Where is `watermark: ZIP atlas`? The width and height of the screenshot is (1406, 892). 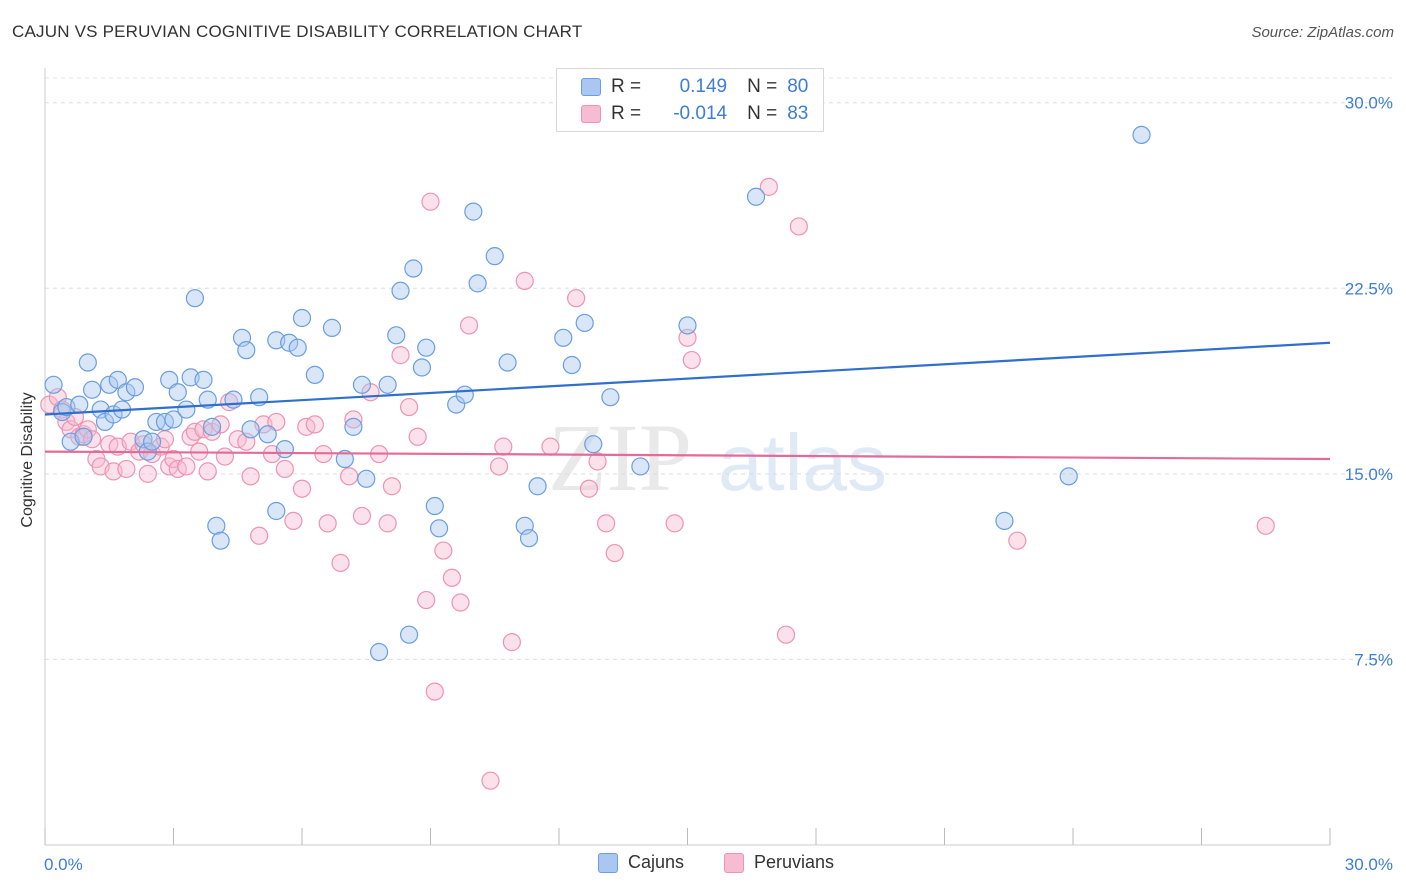
watermark: ZIP atlas is located at coordinates (717, 457).